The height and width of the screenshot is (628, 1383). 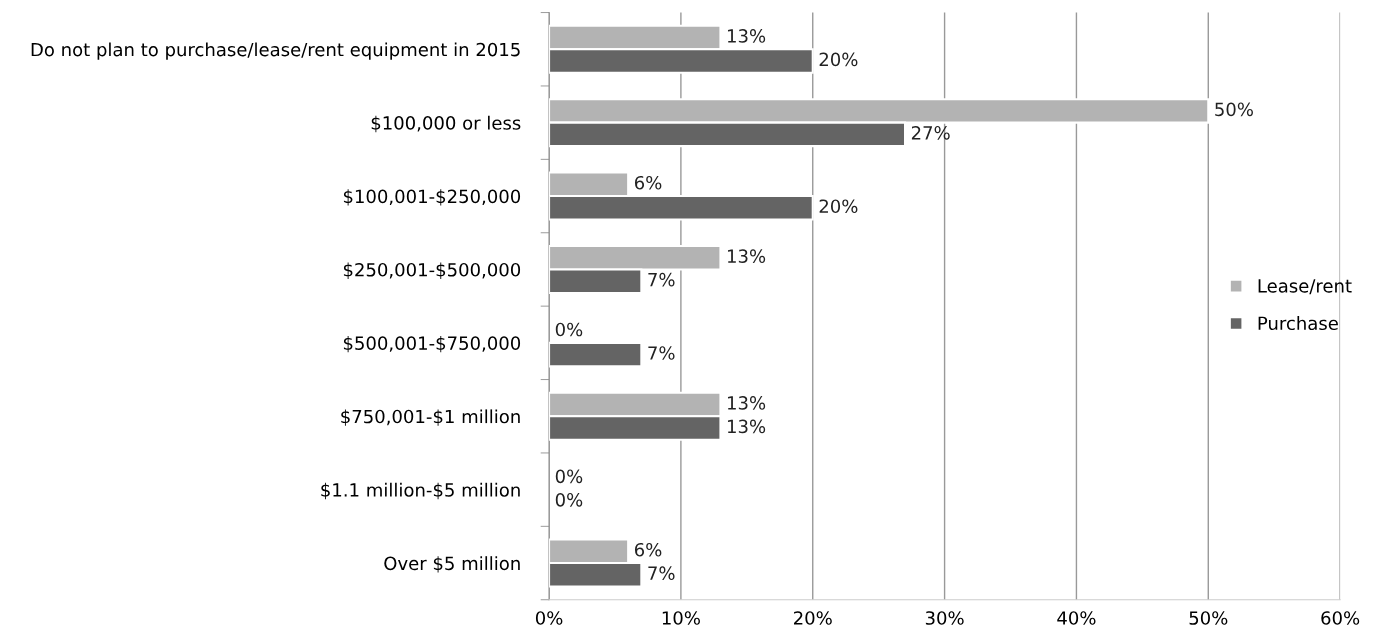 I want to click on y-tick-label: Do not plan to purchase/lease/rent equipment in 2015, so click(x=275, y=51).